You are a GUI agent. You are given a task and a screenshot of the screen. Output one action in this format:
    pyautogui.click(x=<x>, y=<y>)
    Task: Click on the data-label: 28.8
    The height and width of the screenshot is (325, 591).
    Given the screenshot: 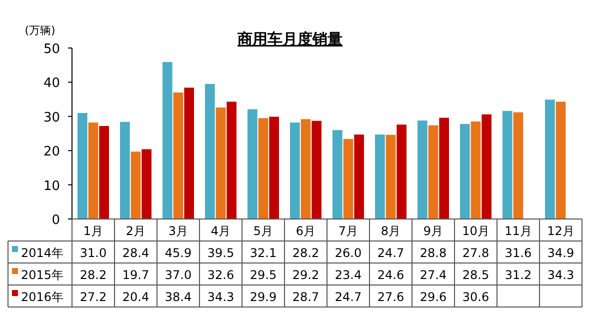 What is the action you would take?
    pyautogui.click(x=433, y=253)
    